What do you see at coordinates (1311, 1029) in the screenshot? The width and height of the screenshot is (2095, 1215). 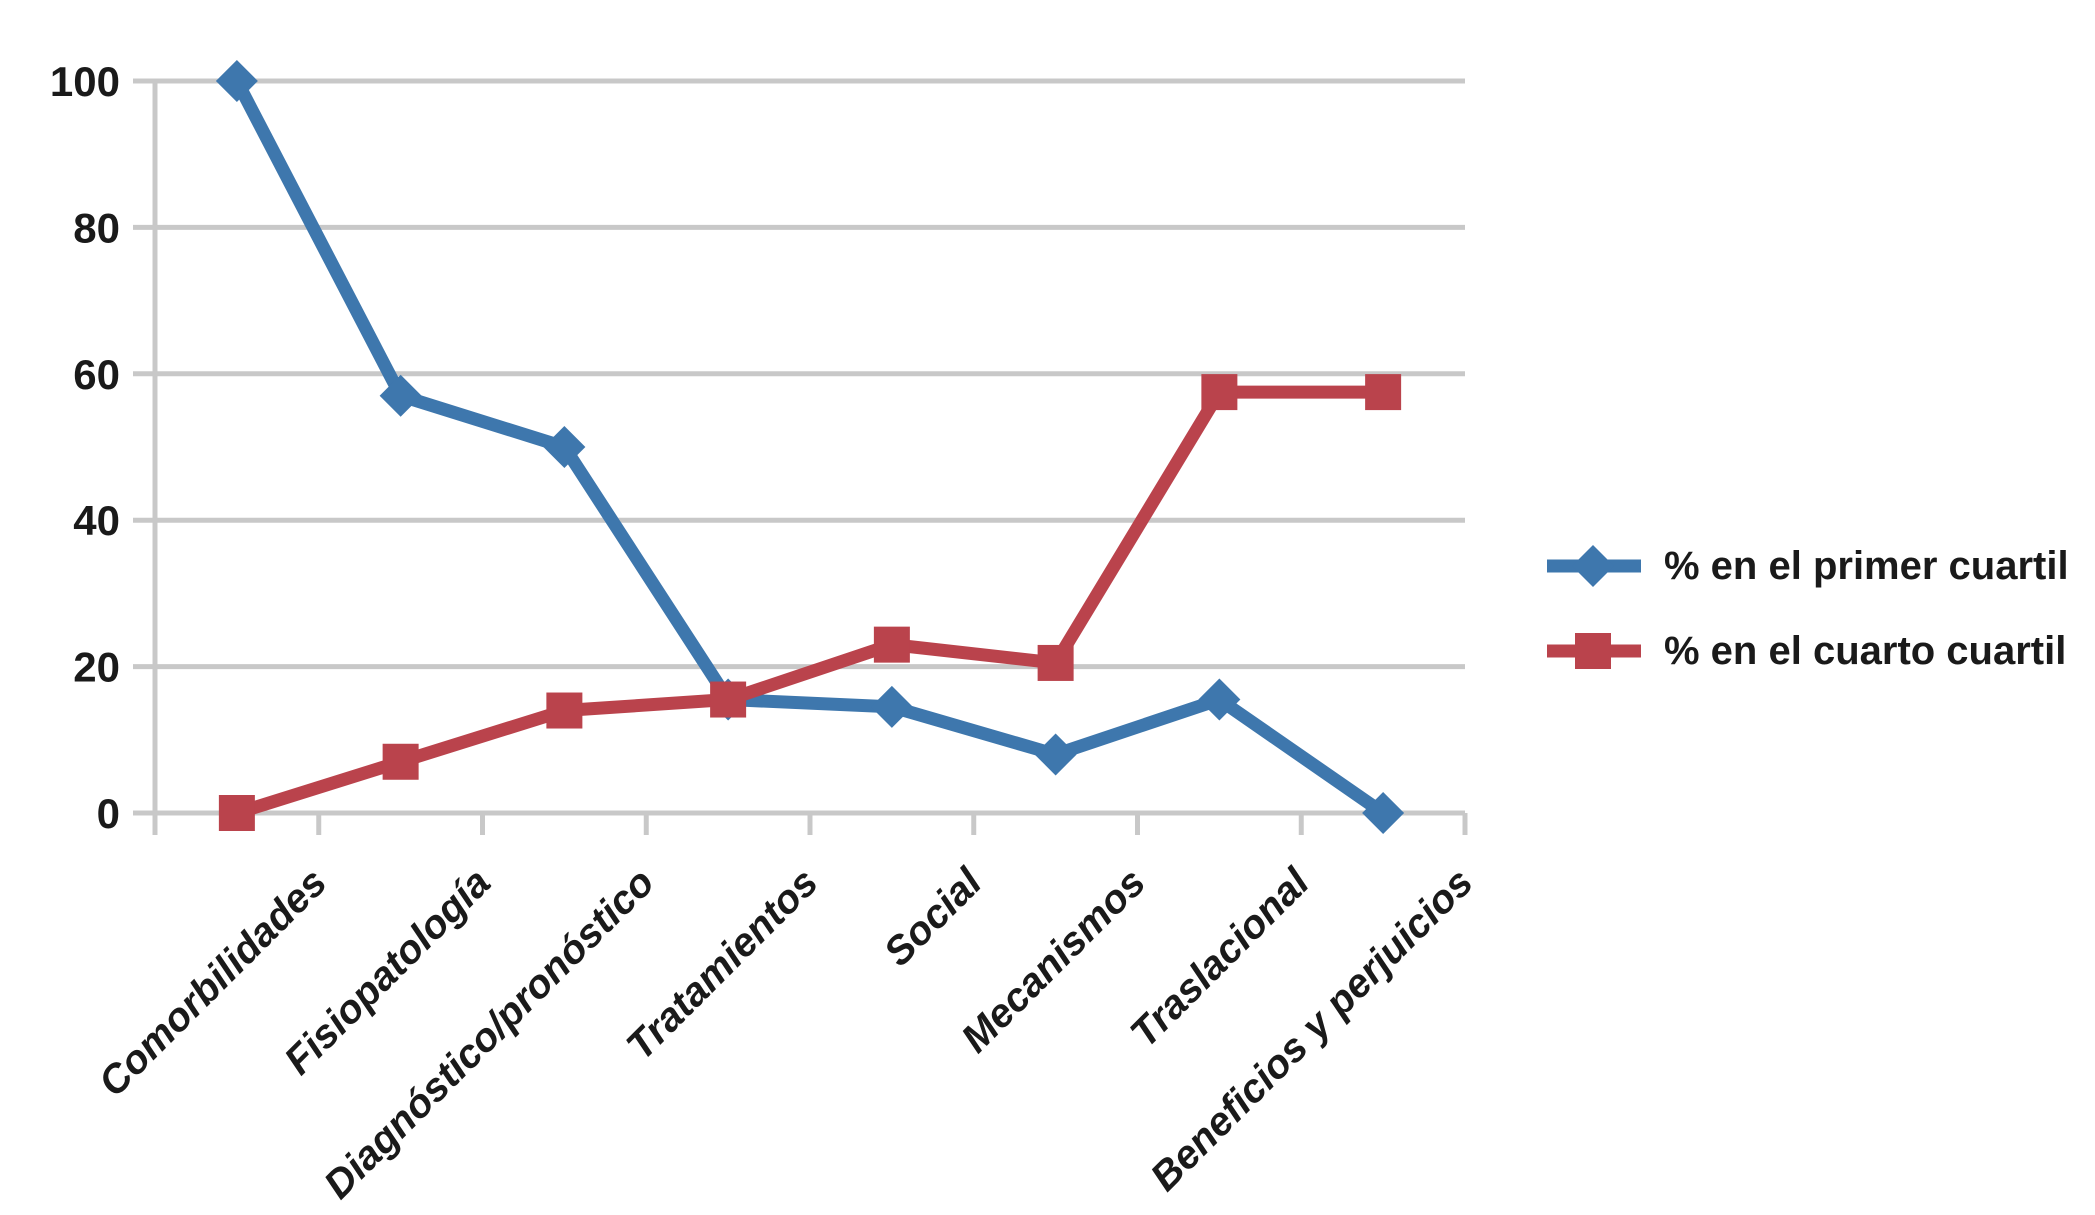 I see `category-label: Beneficios y perjuicios` at bounding box center [1311, 1029].